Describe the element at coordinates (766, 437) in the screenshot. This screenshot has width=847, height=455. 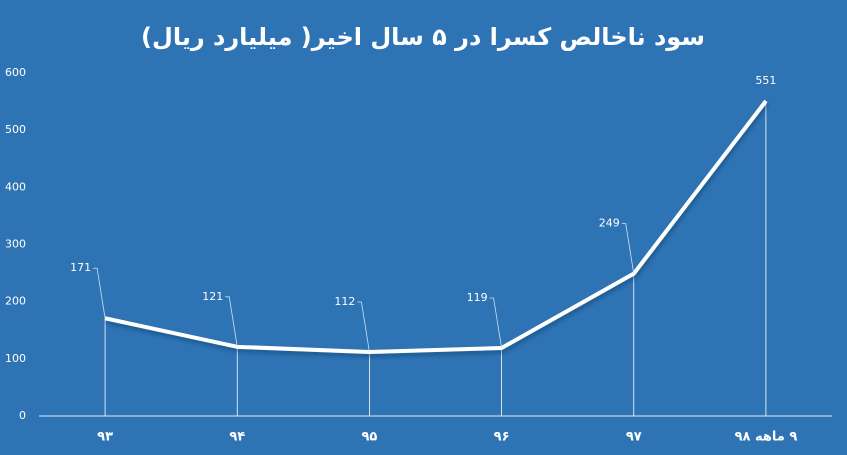
I see `x-tick-label: ۹ ماهه ۹۸` at that location.